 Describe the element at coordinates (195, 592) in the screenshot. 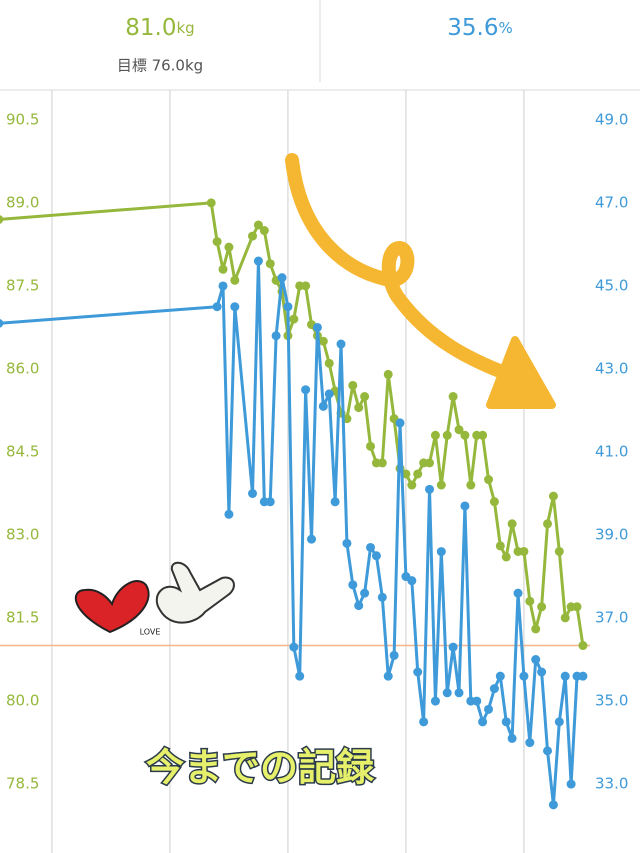

I see `peace-sticker` at that location.